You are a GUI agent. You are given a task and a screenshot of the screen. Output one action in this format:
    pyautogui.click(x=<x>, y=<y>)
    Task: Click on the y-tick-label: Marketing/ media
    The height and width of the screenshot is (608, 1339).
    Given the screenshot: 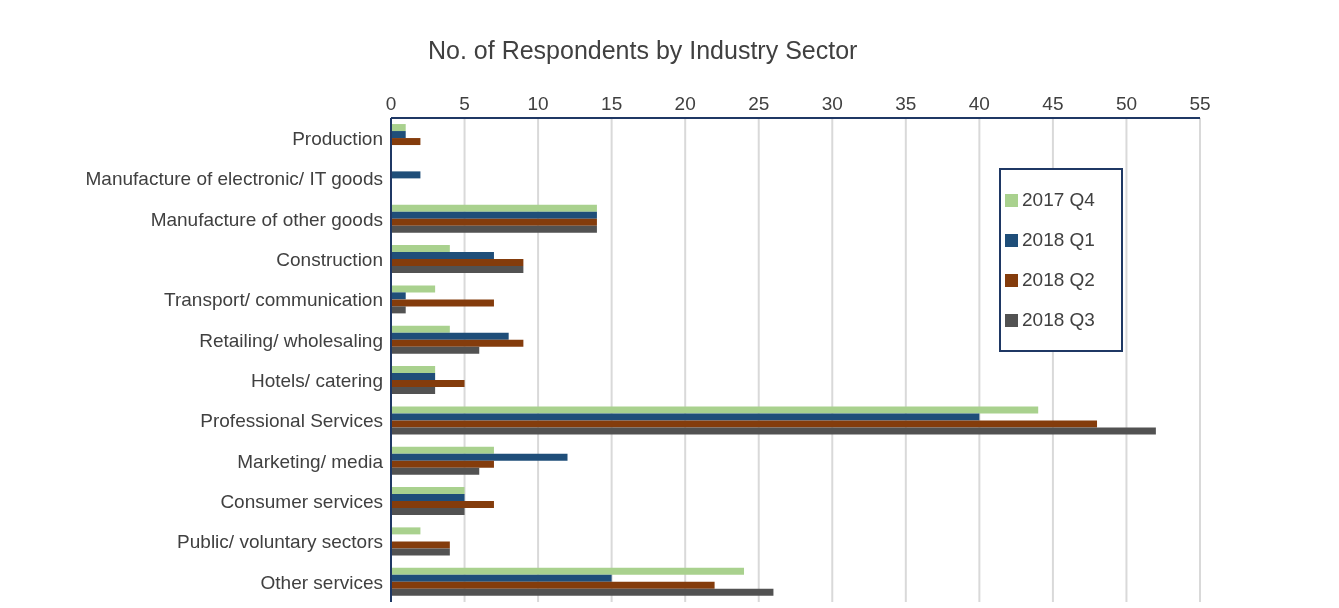 What is the action you would take?
    pyautogui.click(x=310, y=461)
    